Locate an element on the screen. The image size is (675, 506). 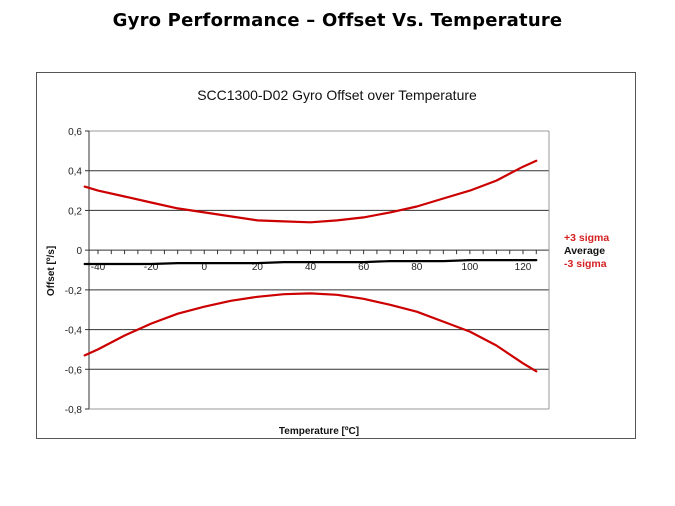
svg-text: 0,4 is located at coordinates (75, 172).